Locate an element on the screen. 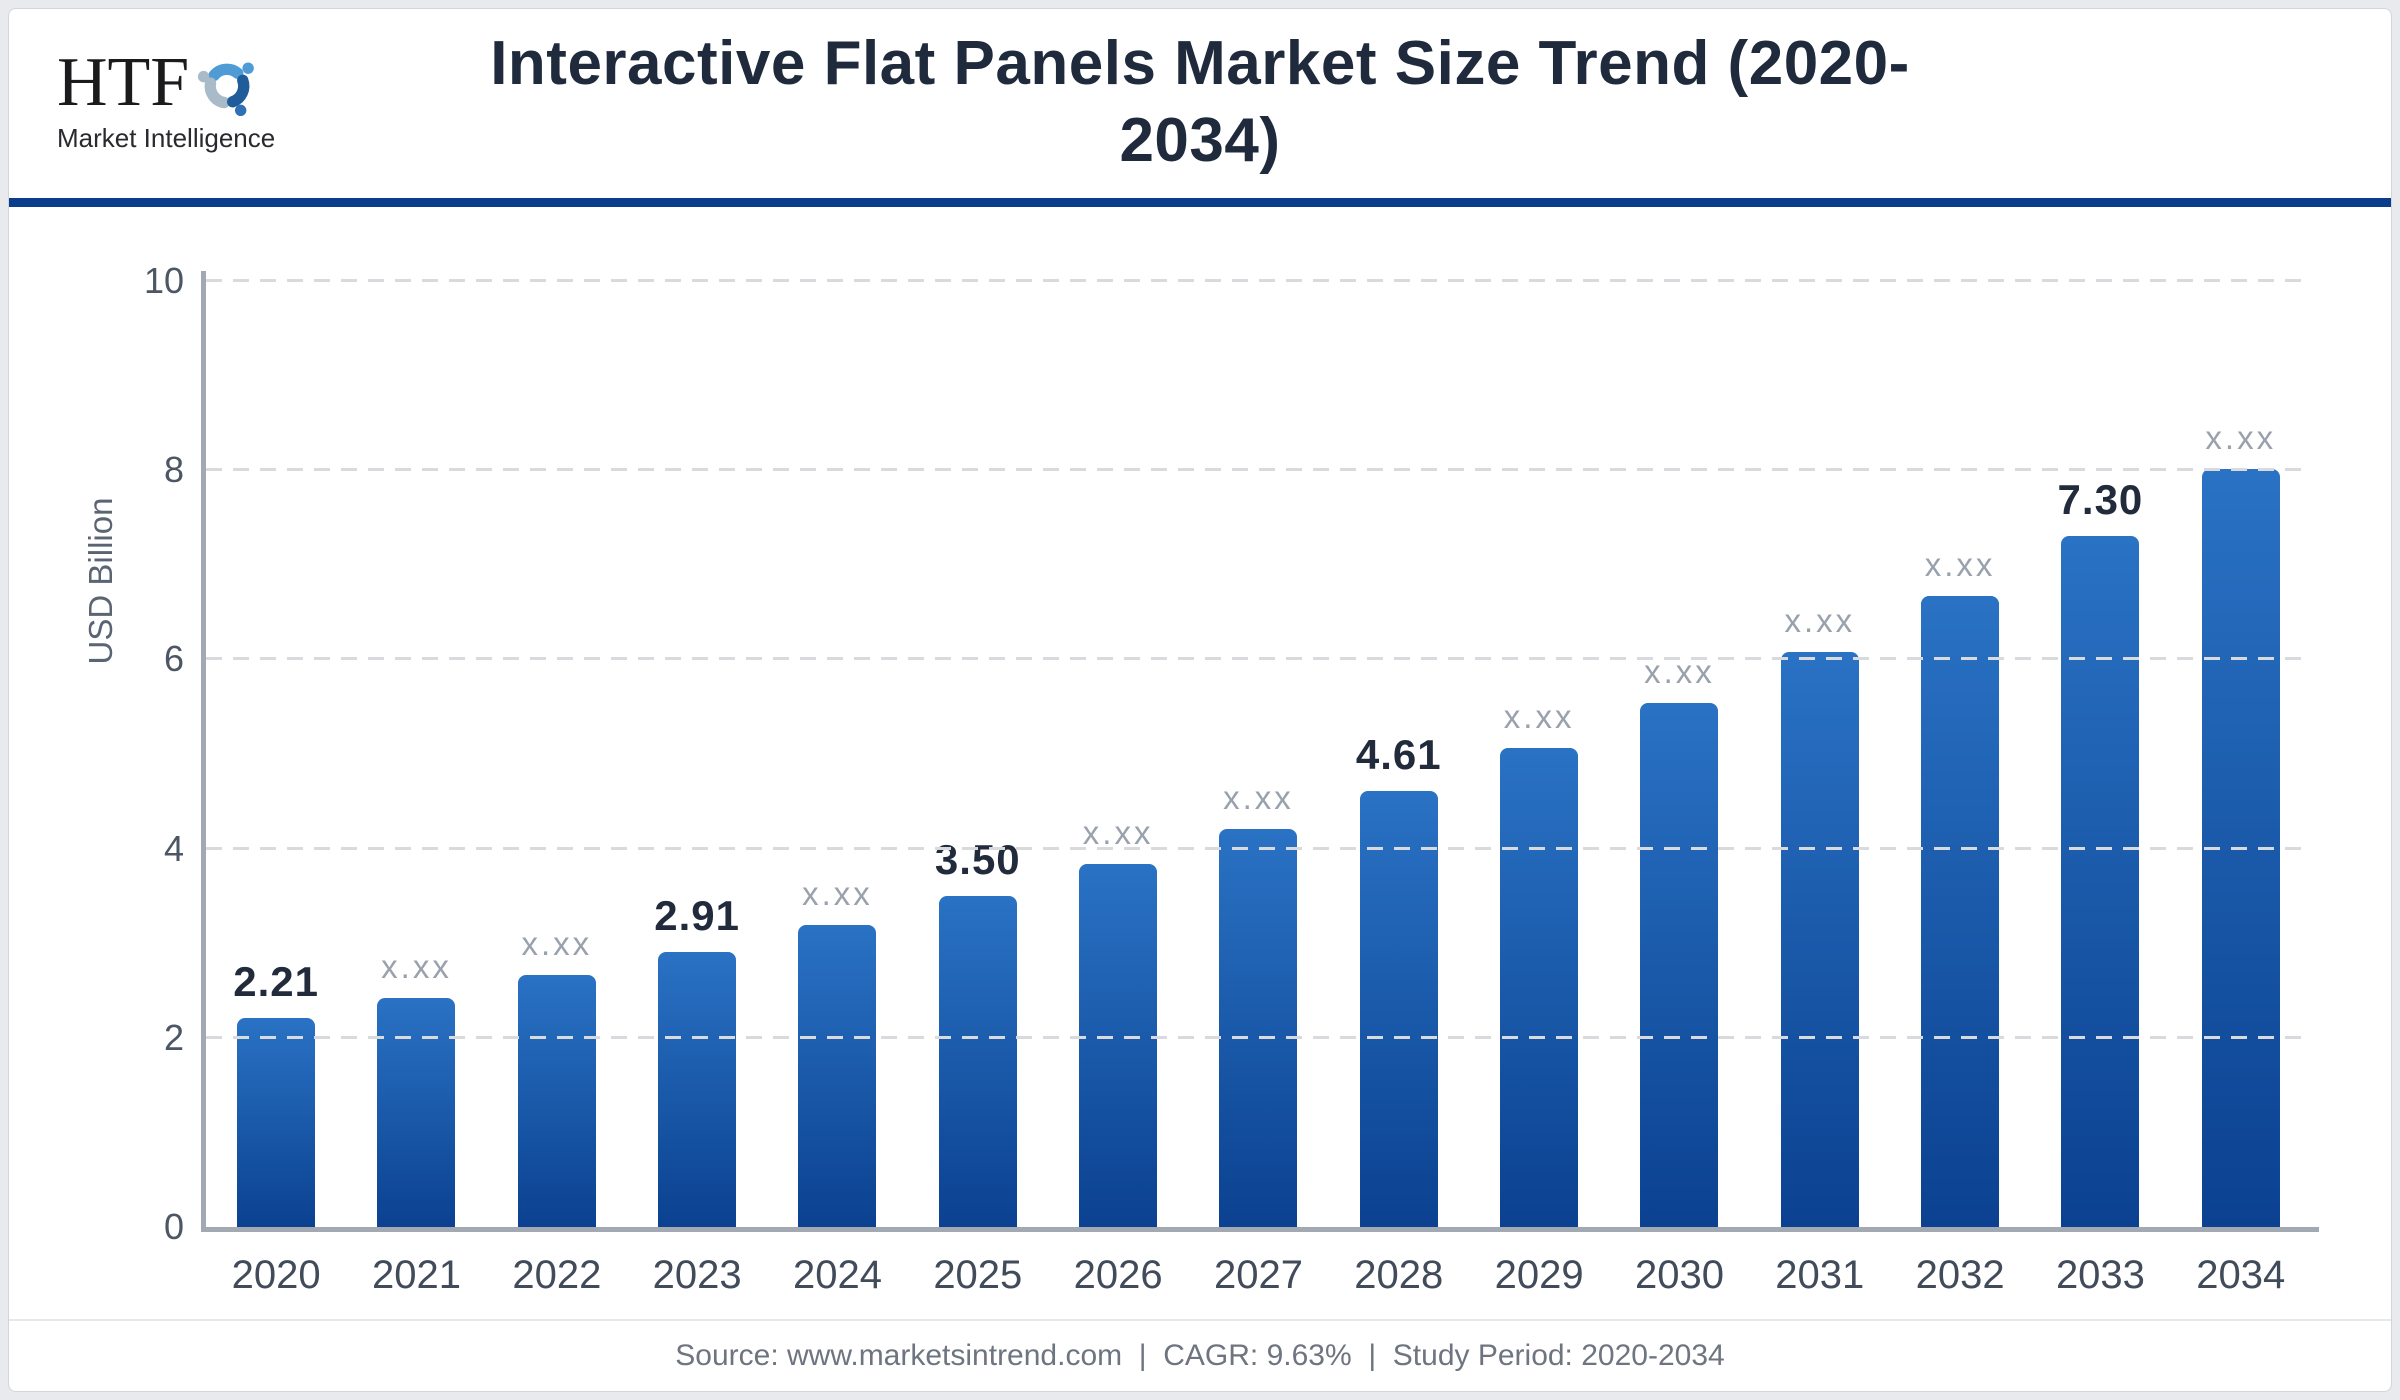 The height and width of the screenshot is (1400, 2400). bar-group-2026: x.xx is located at coordinates (1118, 1020).